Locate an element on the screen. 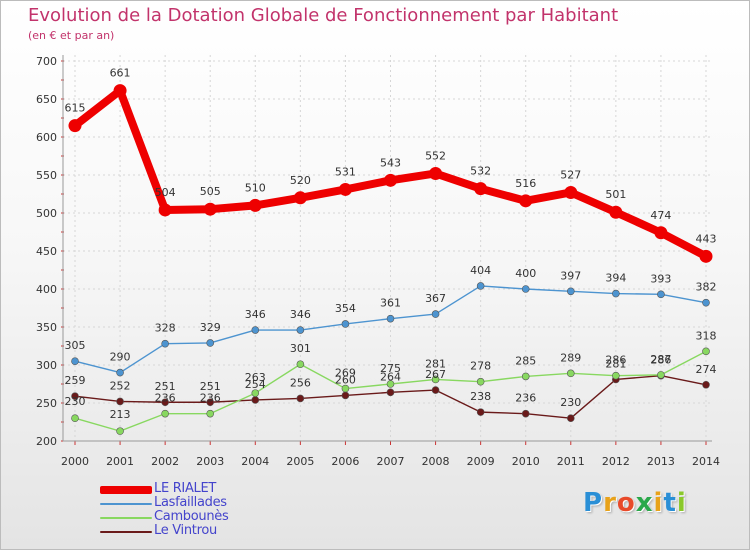  legend-label-lasfaillades: Lasfaillades is located at coordinates (190, 502).